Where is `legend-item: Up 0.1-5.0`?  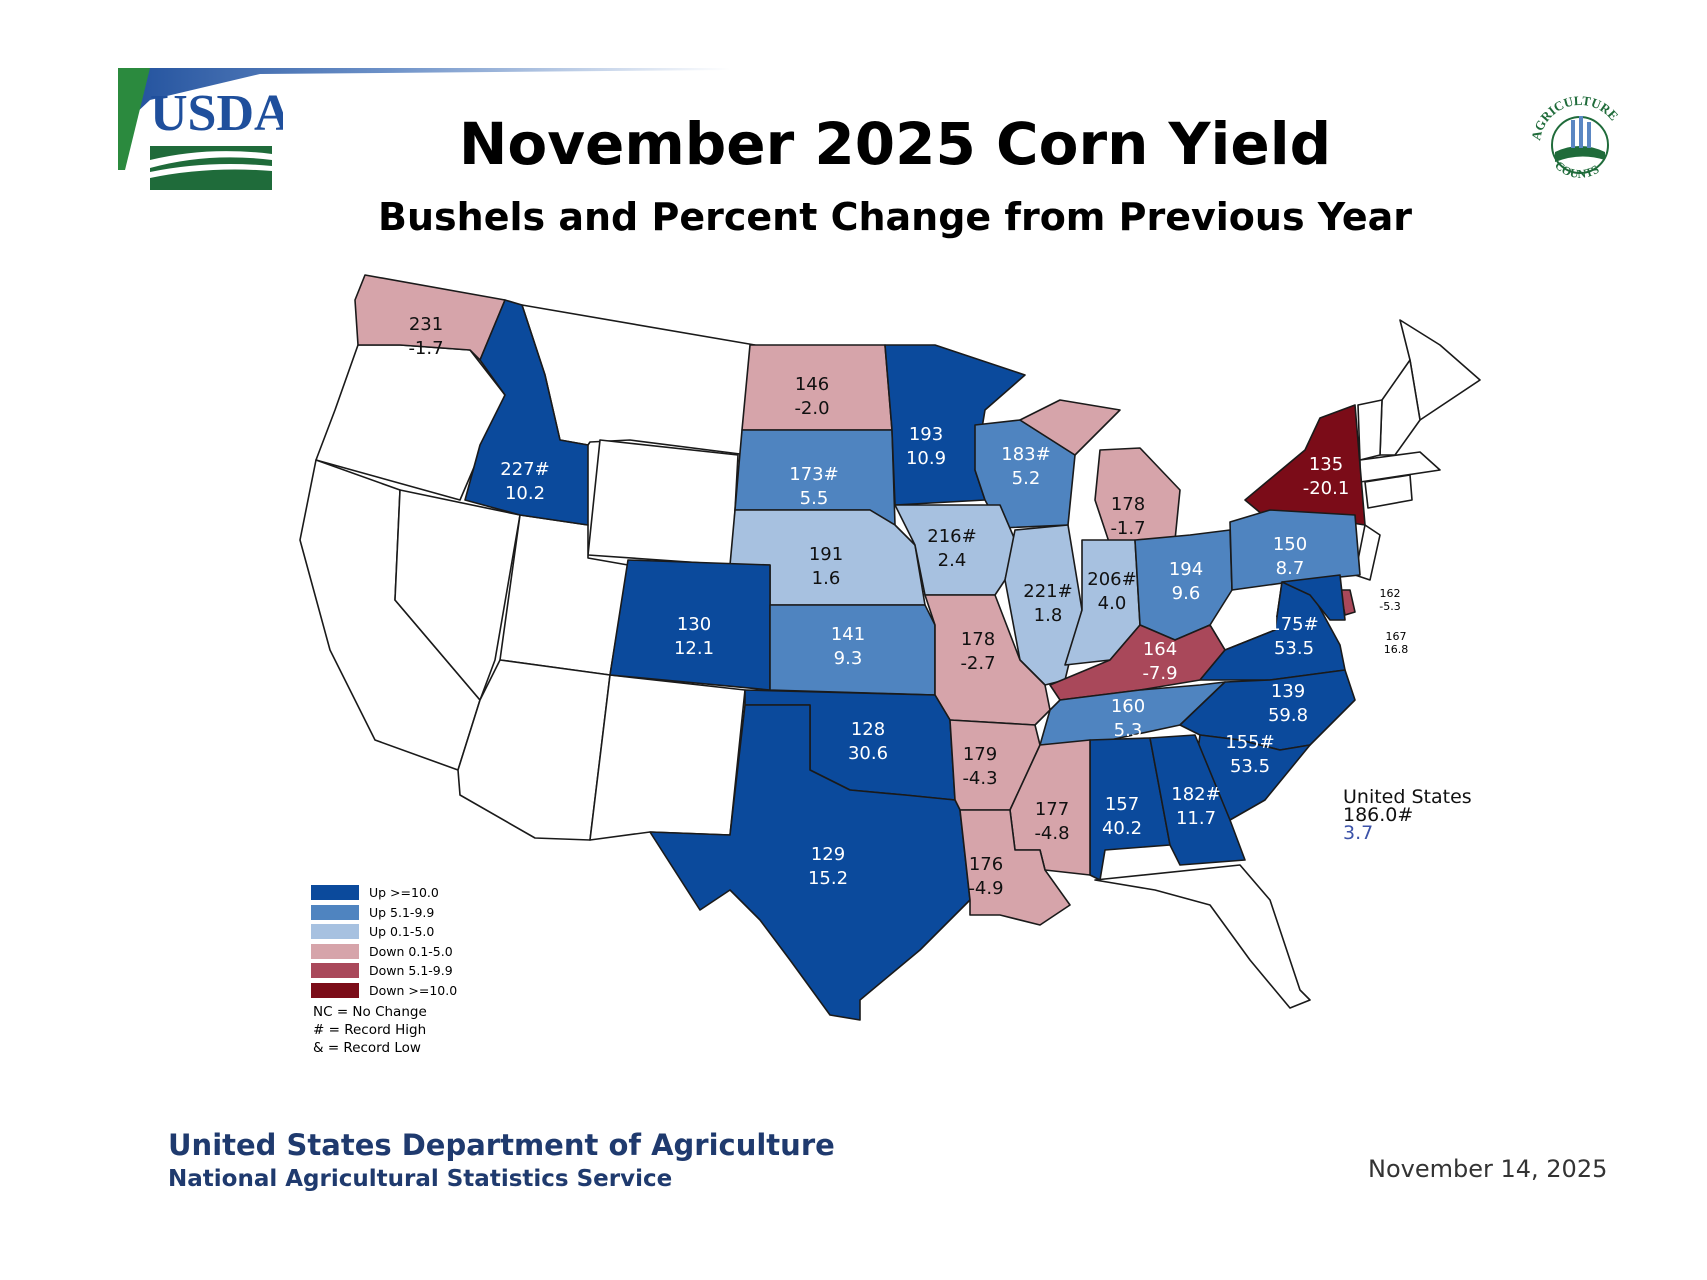 legend-item: Up 0.1-5.0 is located at coordinates (411, 932).